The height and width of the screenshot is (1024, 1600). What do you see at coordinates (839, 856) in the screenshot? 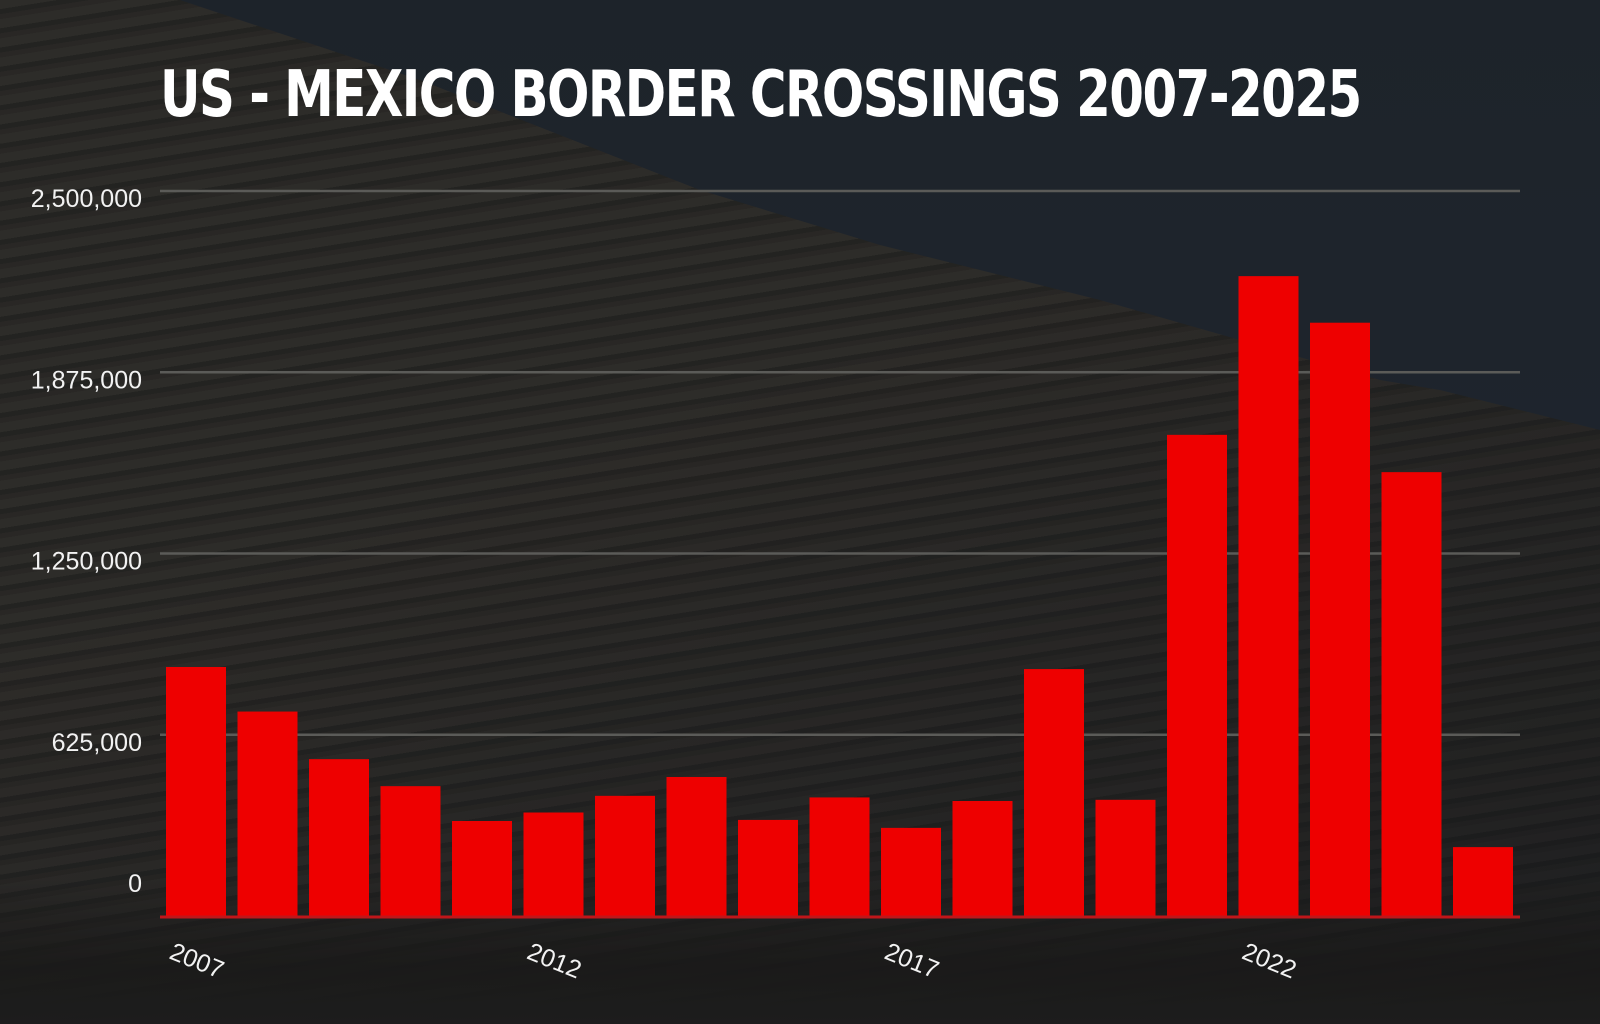
I see `bar-2016` at bounding box center [839, 856].